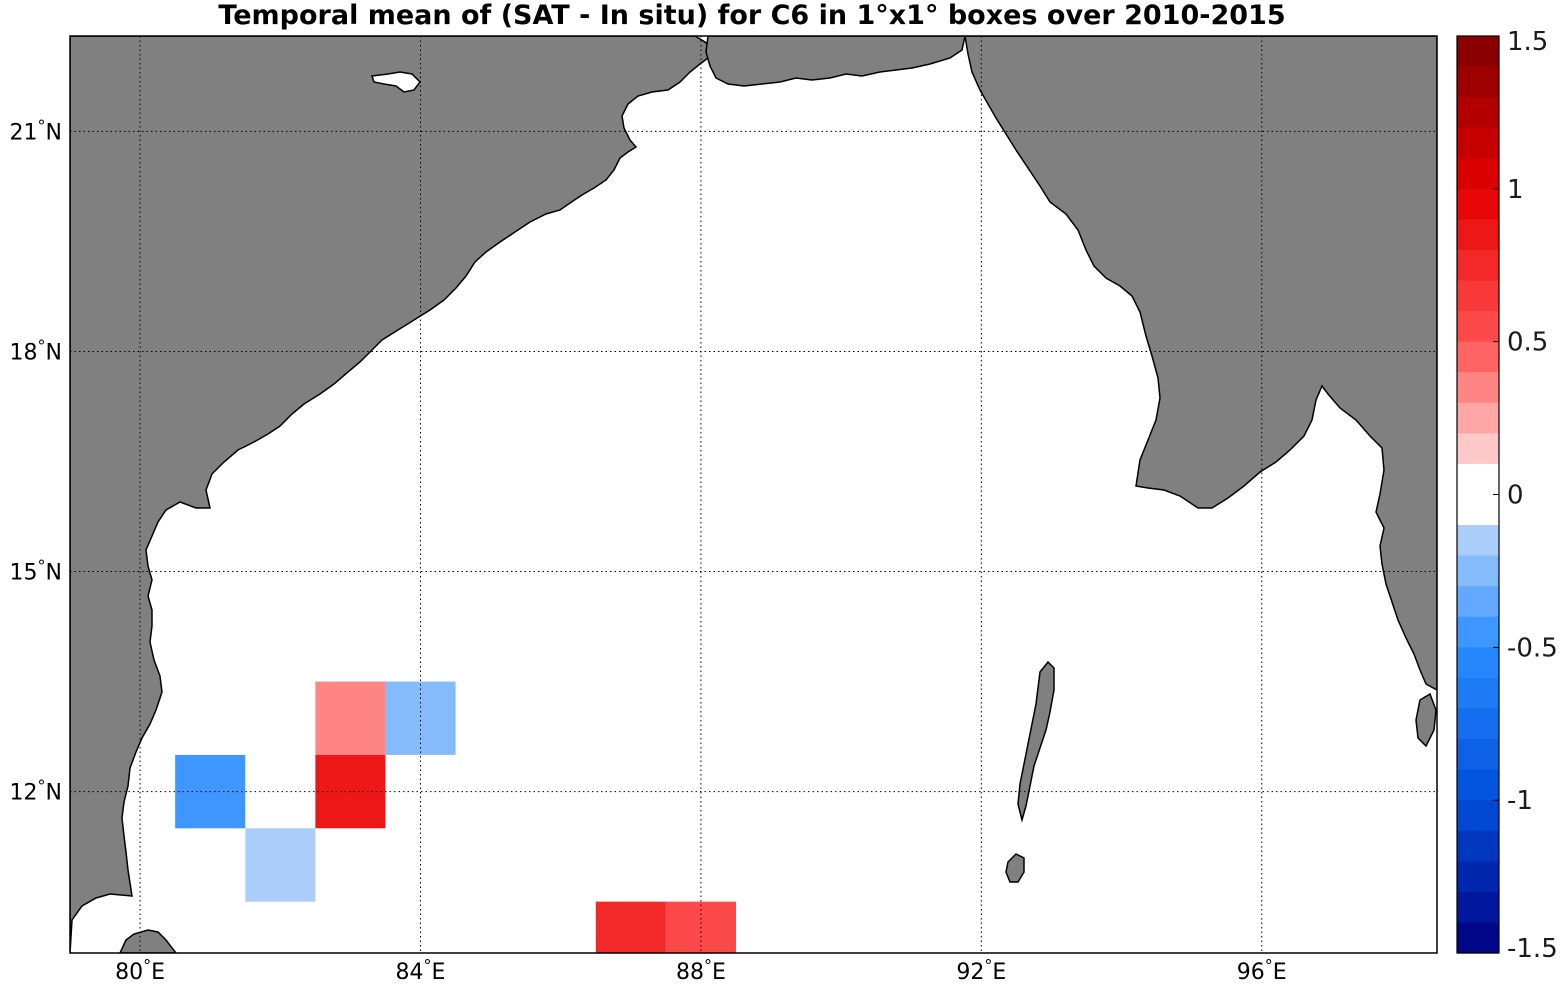 This screenshot has height=984, width=1567. What do you see at coordinates (395, 82) in the screenshot?
I see `chilika-lake-outline` at bounding box center [395, 82].